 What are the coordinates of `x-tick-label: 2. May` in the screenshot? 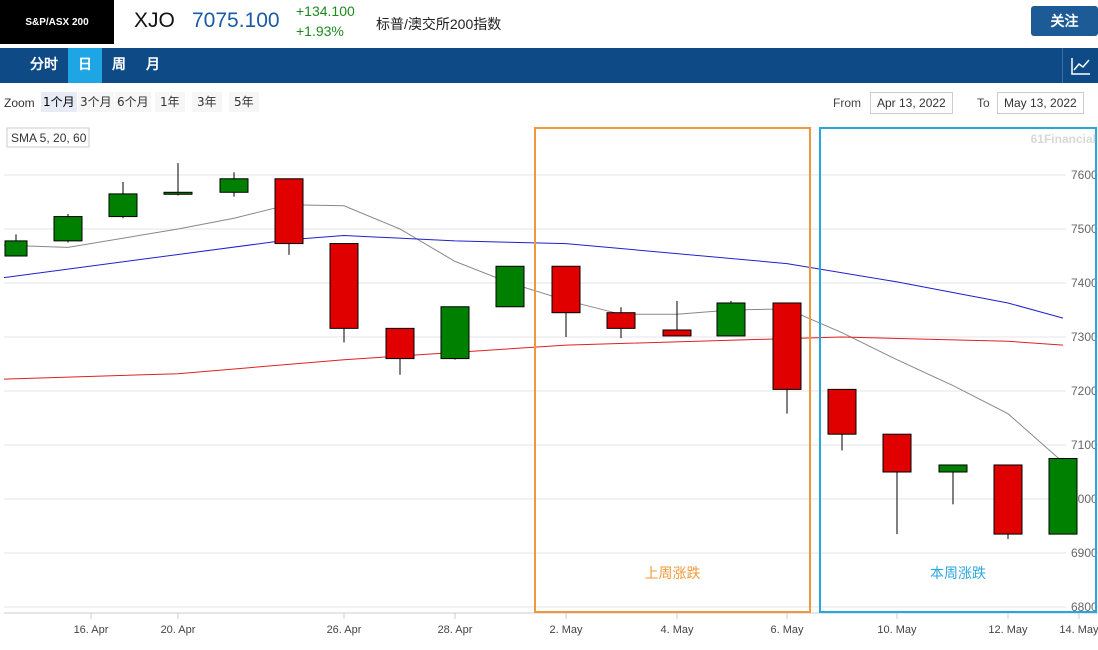 It's located at (566, 630).